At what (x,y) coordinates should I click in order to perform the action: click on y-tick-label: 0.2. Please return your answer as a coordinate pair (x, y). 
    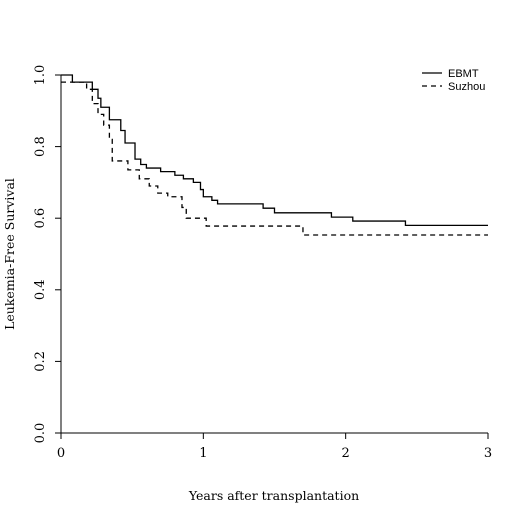
    Looking at the image, I should click on (40, 361).